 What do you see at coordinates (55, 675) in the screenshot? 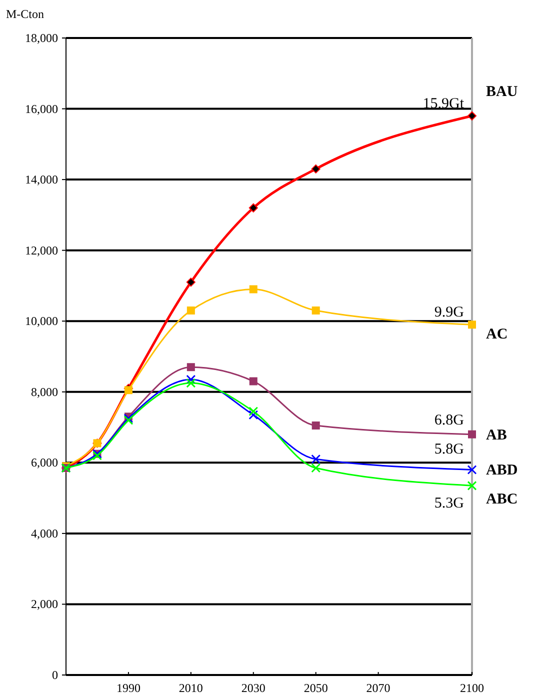
I see `y-tick-label: 0` at bounding box center [55, 675].